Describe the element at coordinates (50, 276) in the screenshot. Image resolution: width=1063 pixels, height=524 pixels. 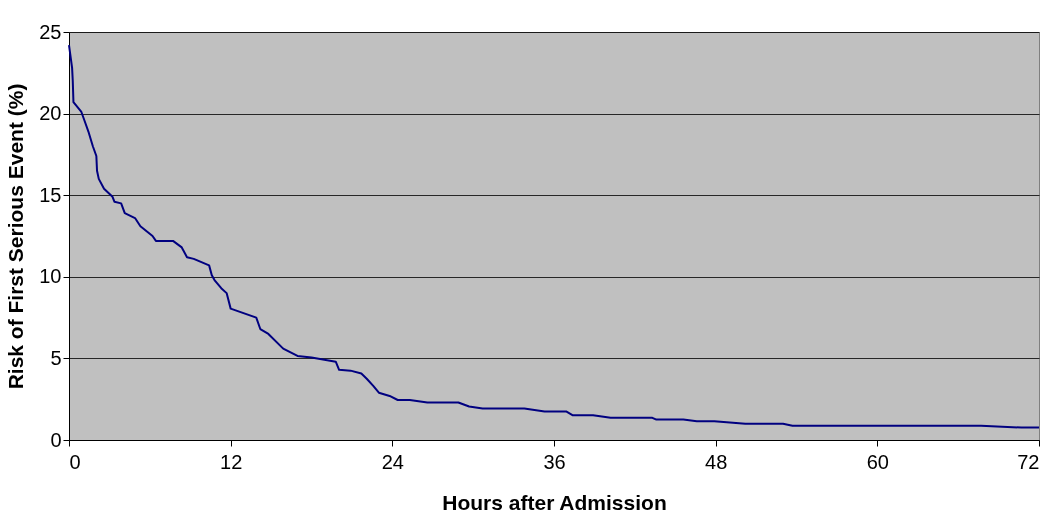
I see `y-tick-label: 10` at that location.